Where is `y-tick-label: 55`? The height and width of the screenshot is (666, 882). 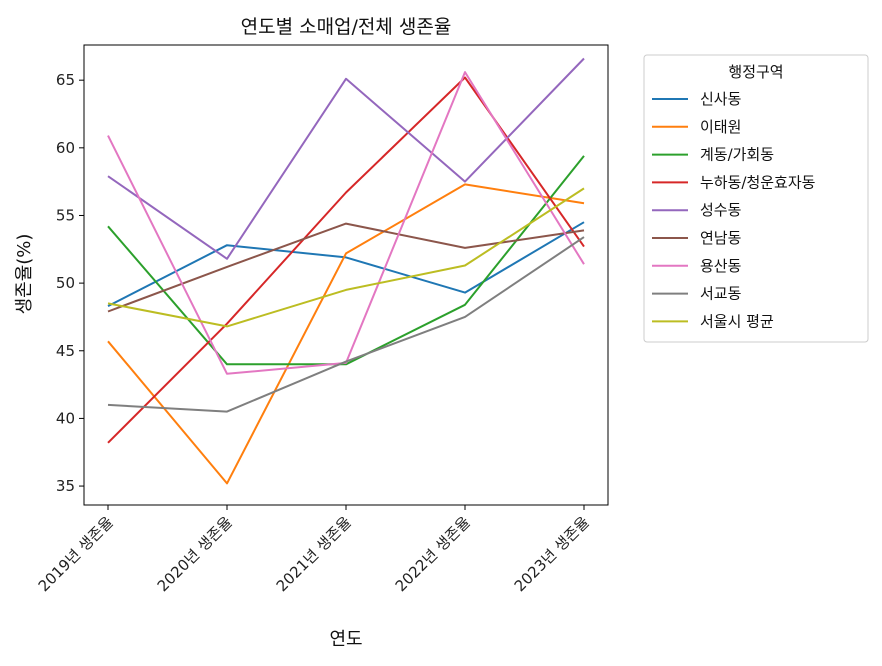
y-tick-label: 55 is located at coordinates (65, 215).